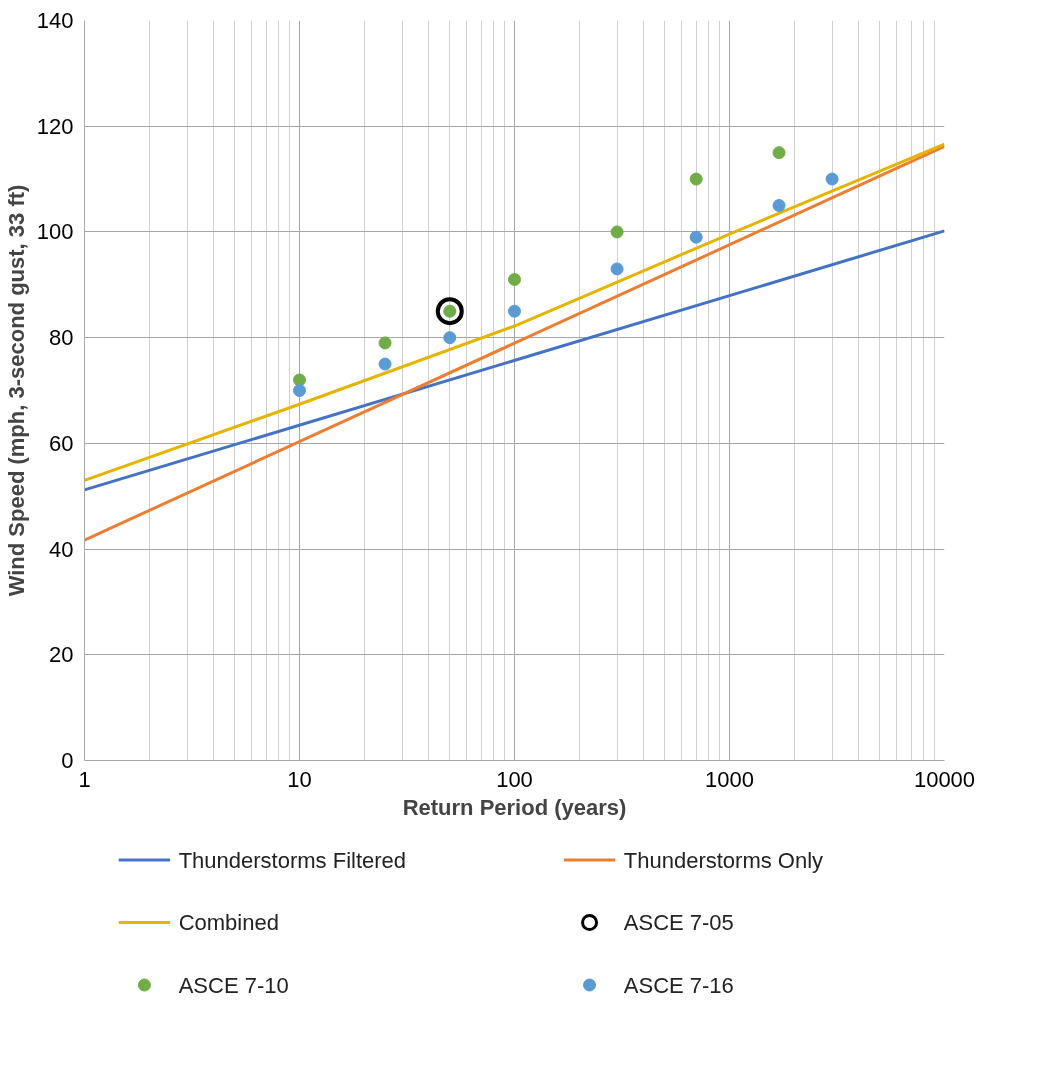 The width and height of the screenshot is (1064, 1088). What do you see at coordinates (61, 549) in the screenshot?
I see `y-tick-label: 40` at bounding box center [61, 549].